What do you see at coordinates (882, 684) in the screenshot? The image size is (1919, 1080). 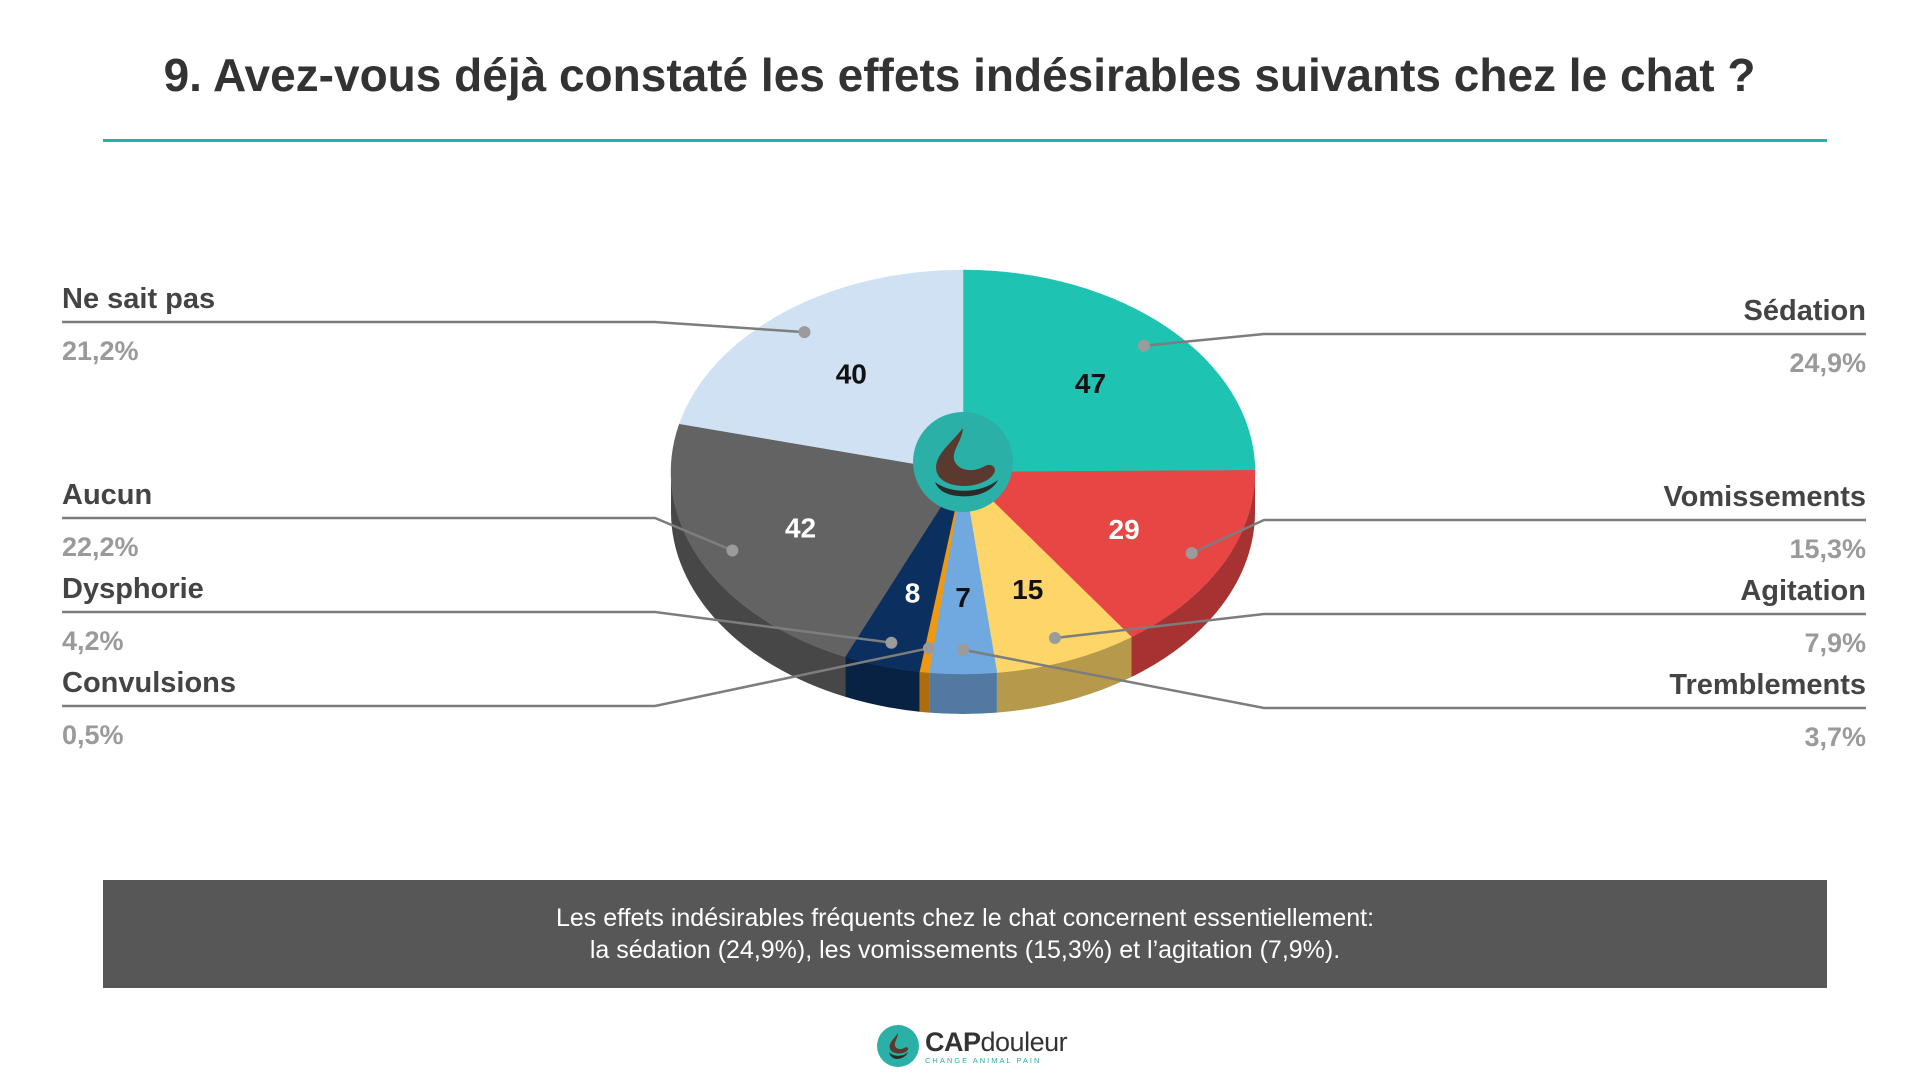 I see `slice-side-dysphorie` at bounding box center [882, 684].